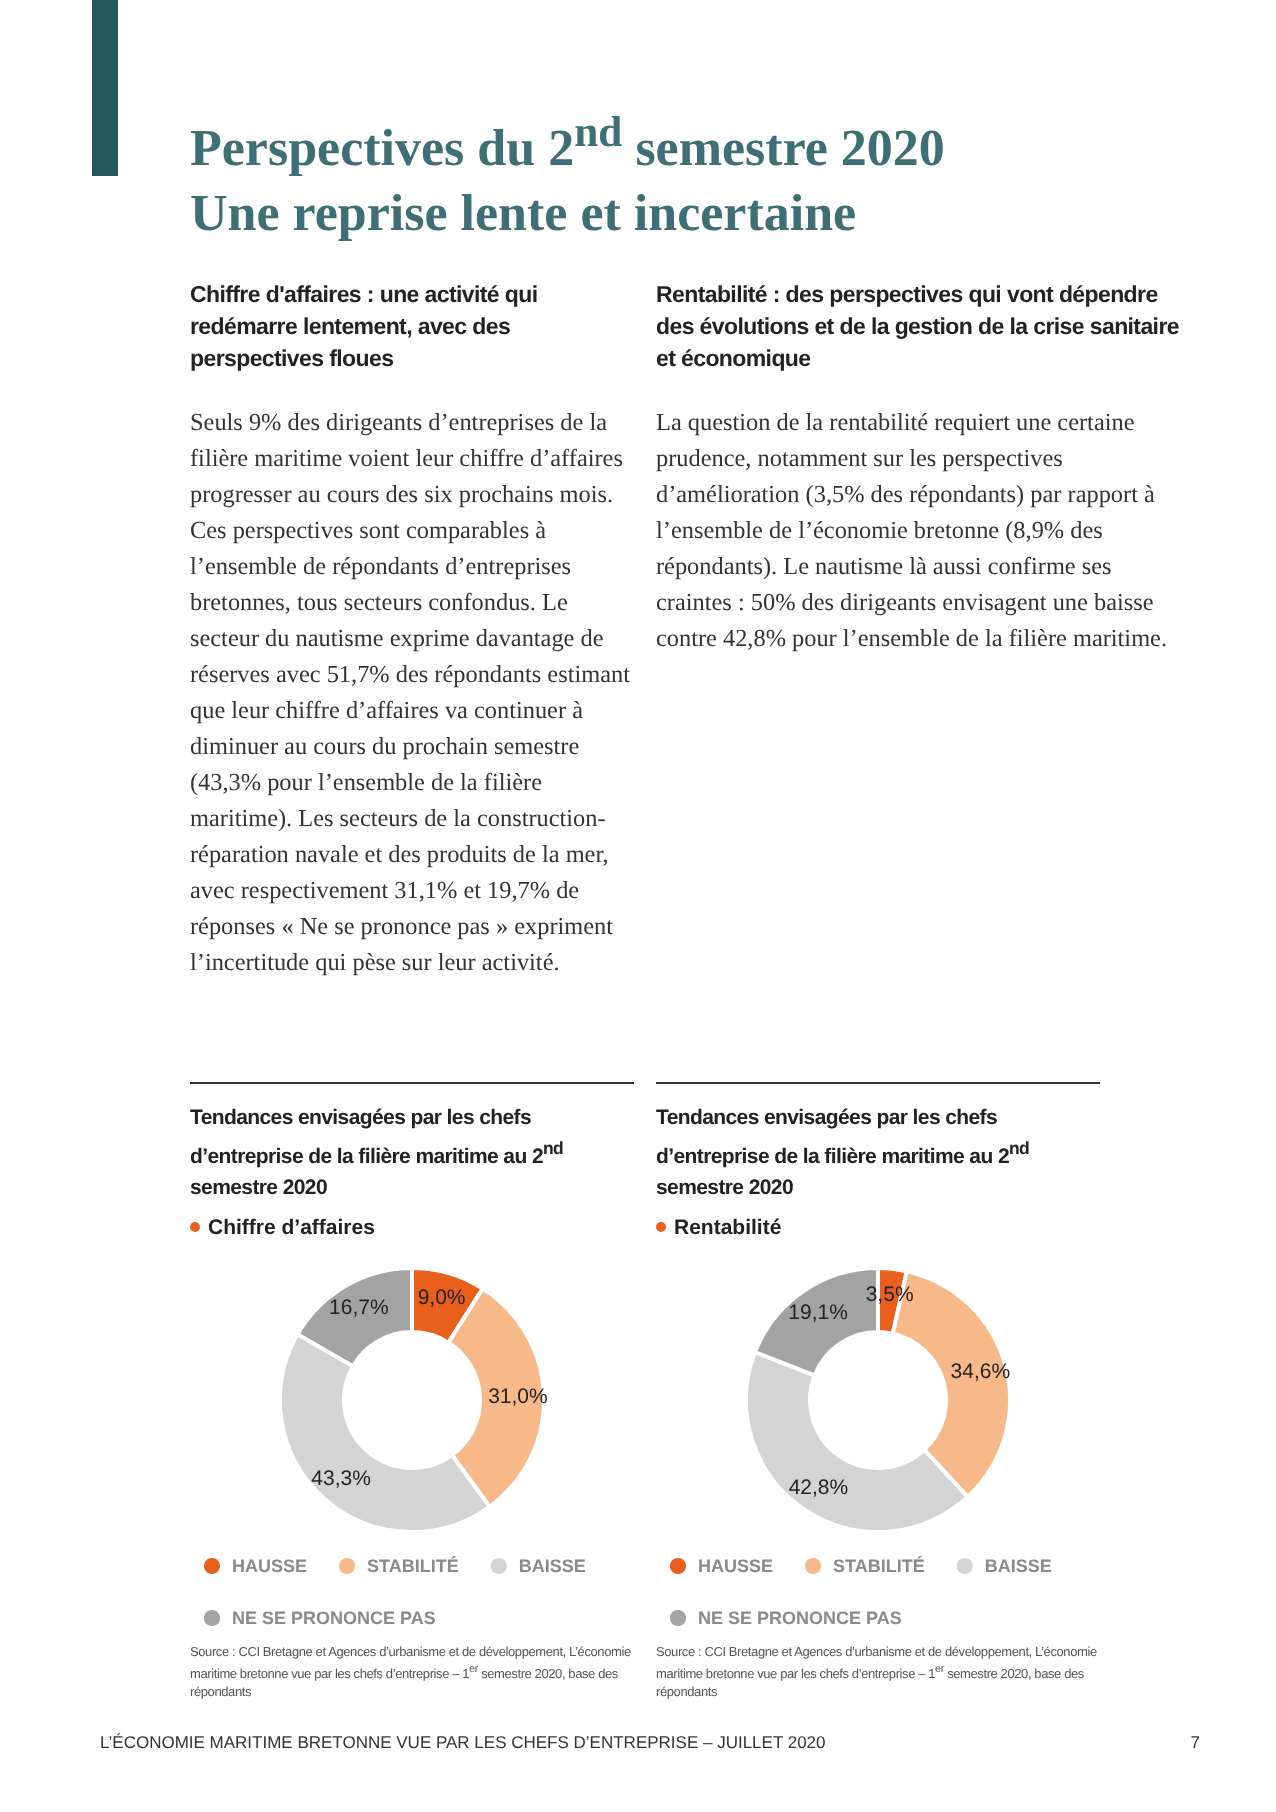 This screenshot has height=1812, width=1276. Describe the element at coordinates (524, 213) in the screenshot. I see `text: Une reprise lente et incertaine` at that location.